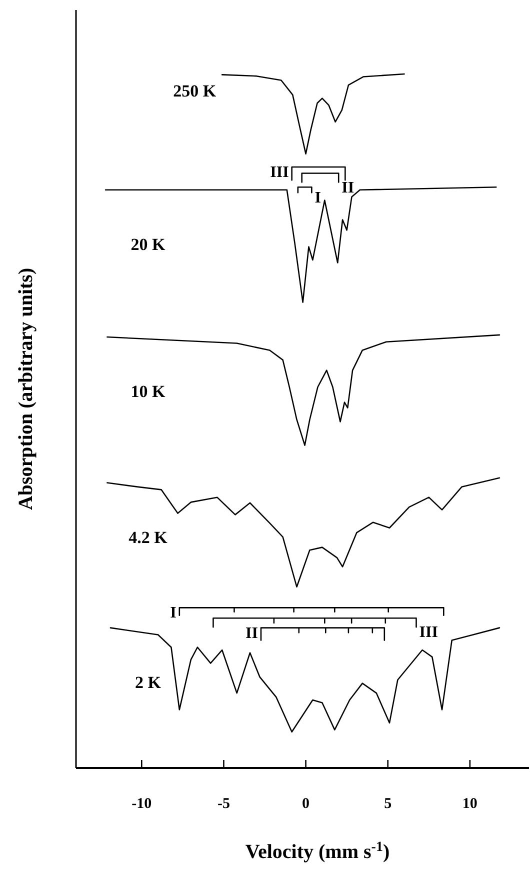 The image size is (530, 870). I want to click on series-label: 4.2 K, so click(148, 537).